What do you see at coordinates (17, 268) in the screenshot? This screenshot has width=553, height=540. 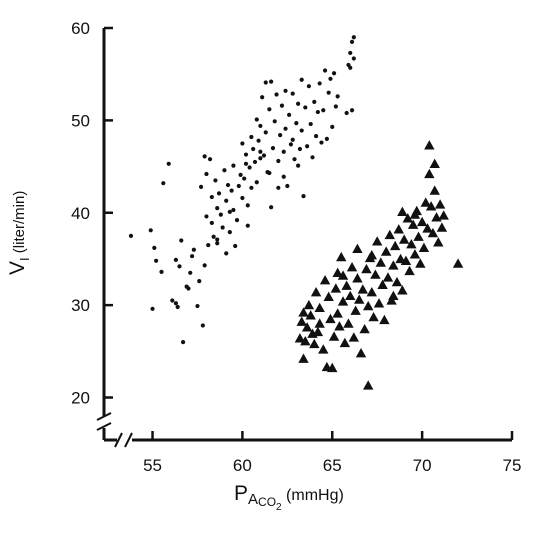 I see `y-axis-title-main: V` at bounding box center [17, 268].